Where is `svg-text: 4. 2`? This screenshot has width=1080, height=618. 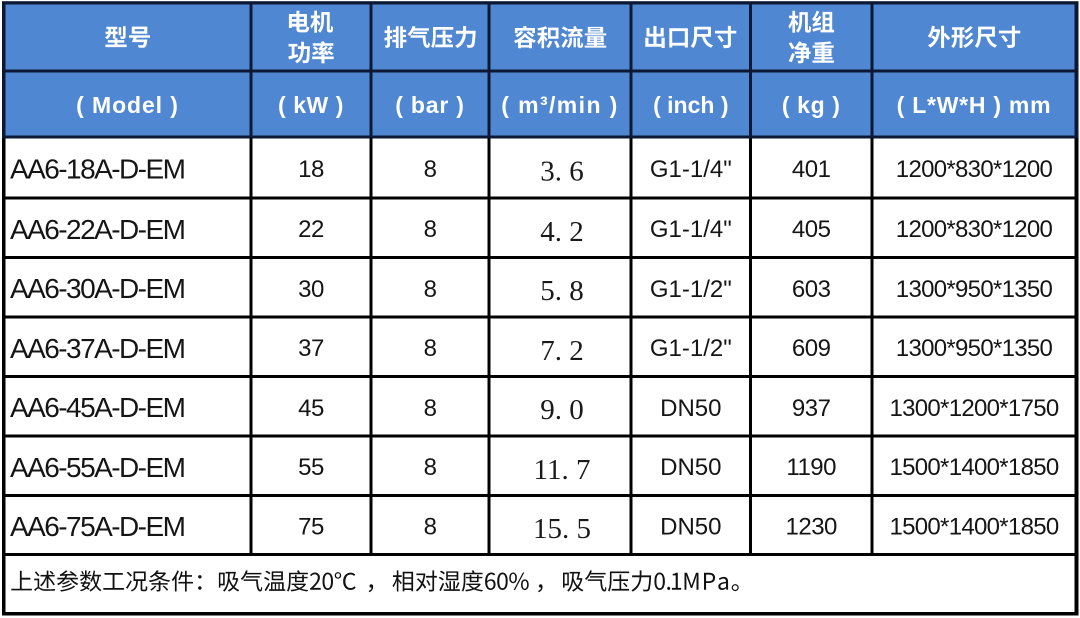 svg-text: 4. 2 is located at coordinates (562, 232).